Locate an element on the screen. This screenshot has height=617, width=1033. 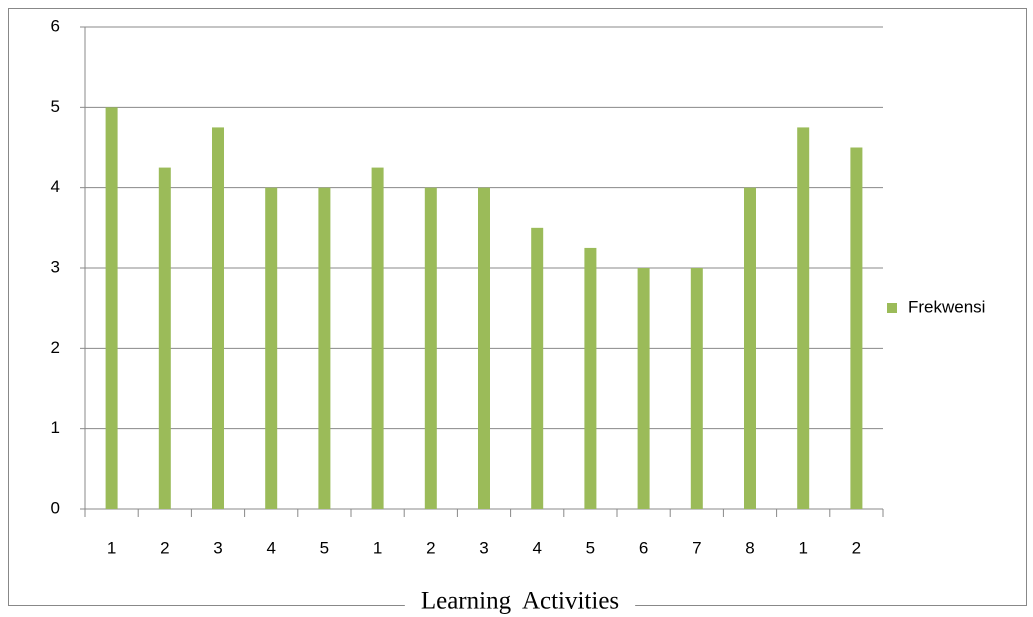
x-tick-label: 7 is located at coordinates (696, 547).